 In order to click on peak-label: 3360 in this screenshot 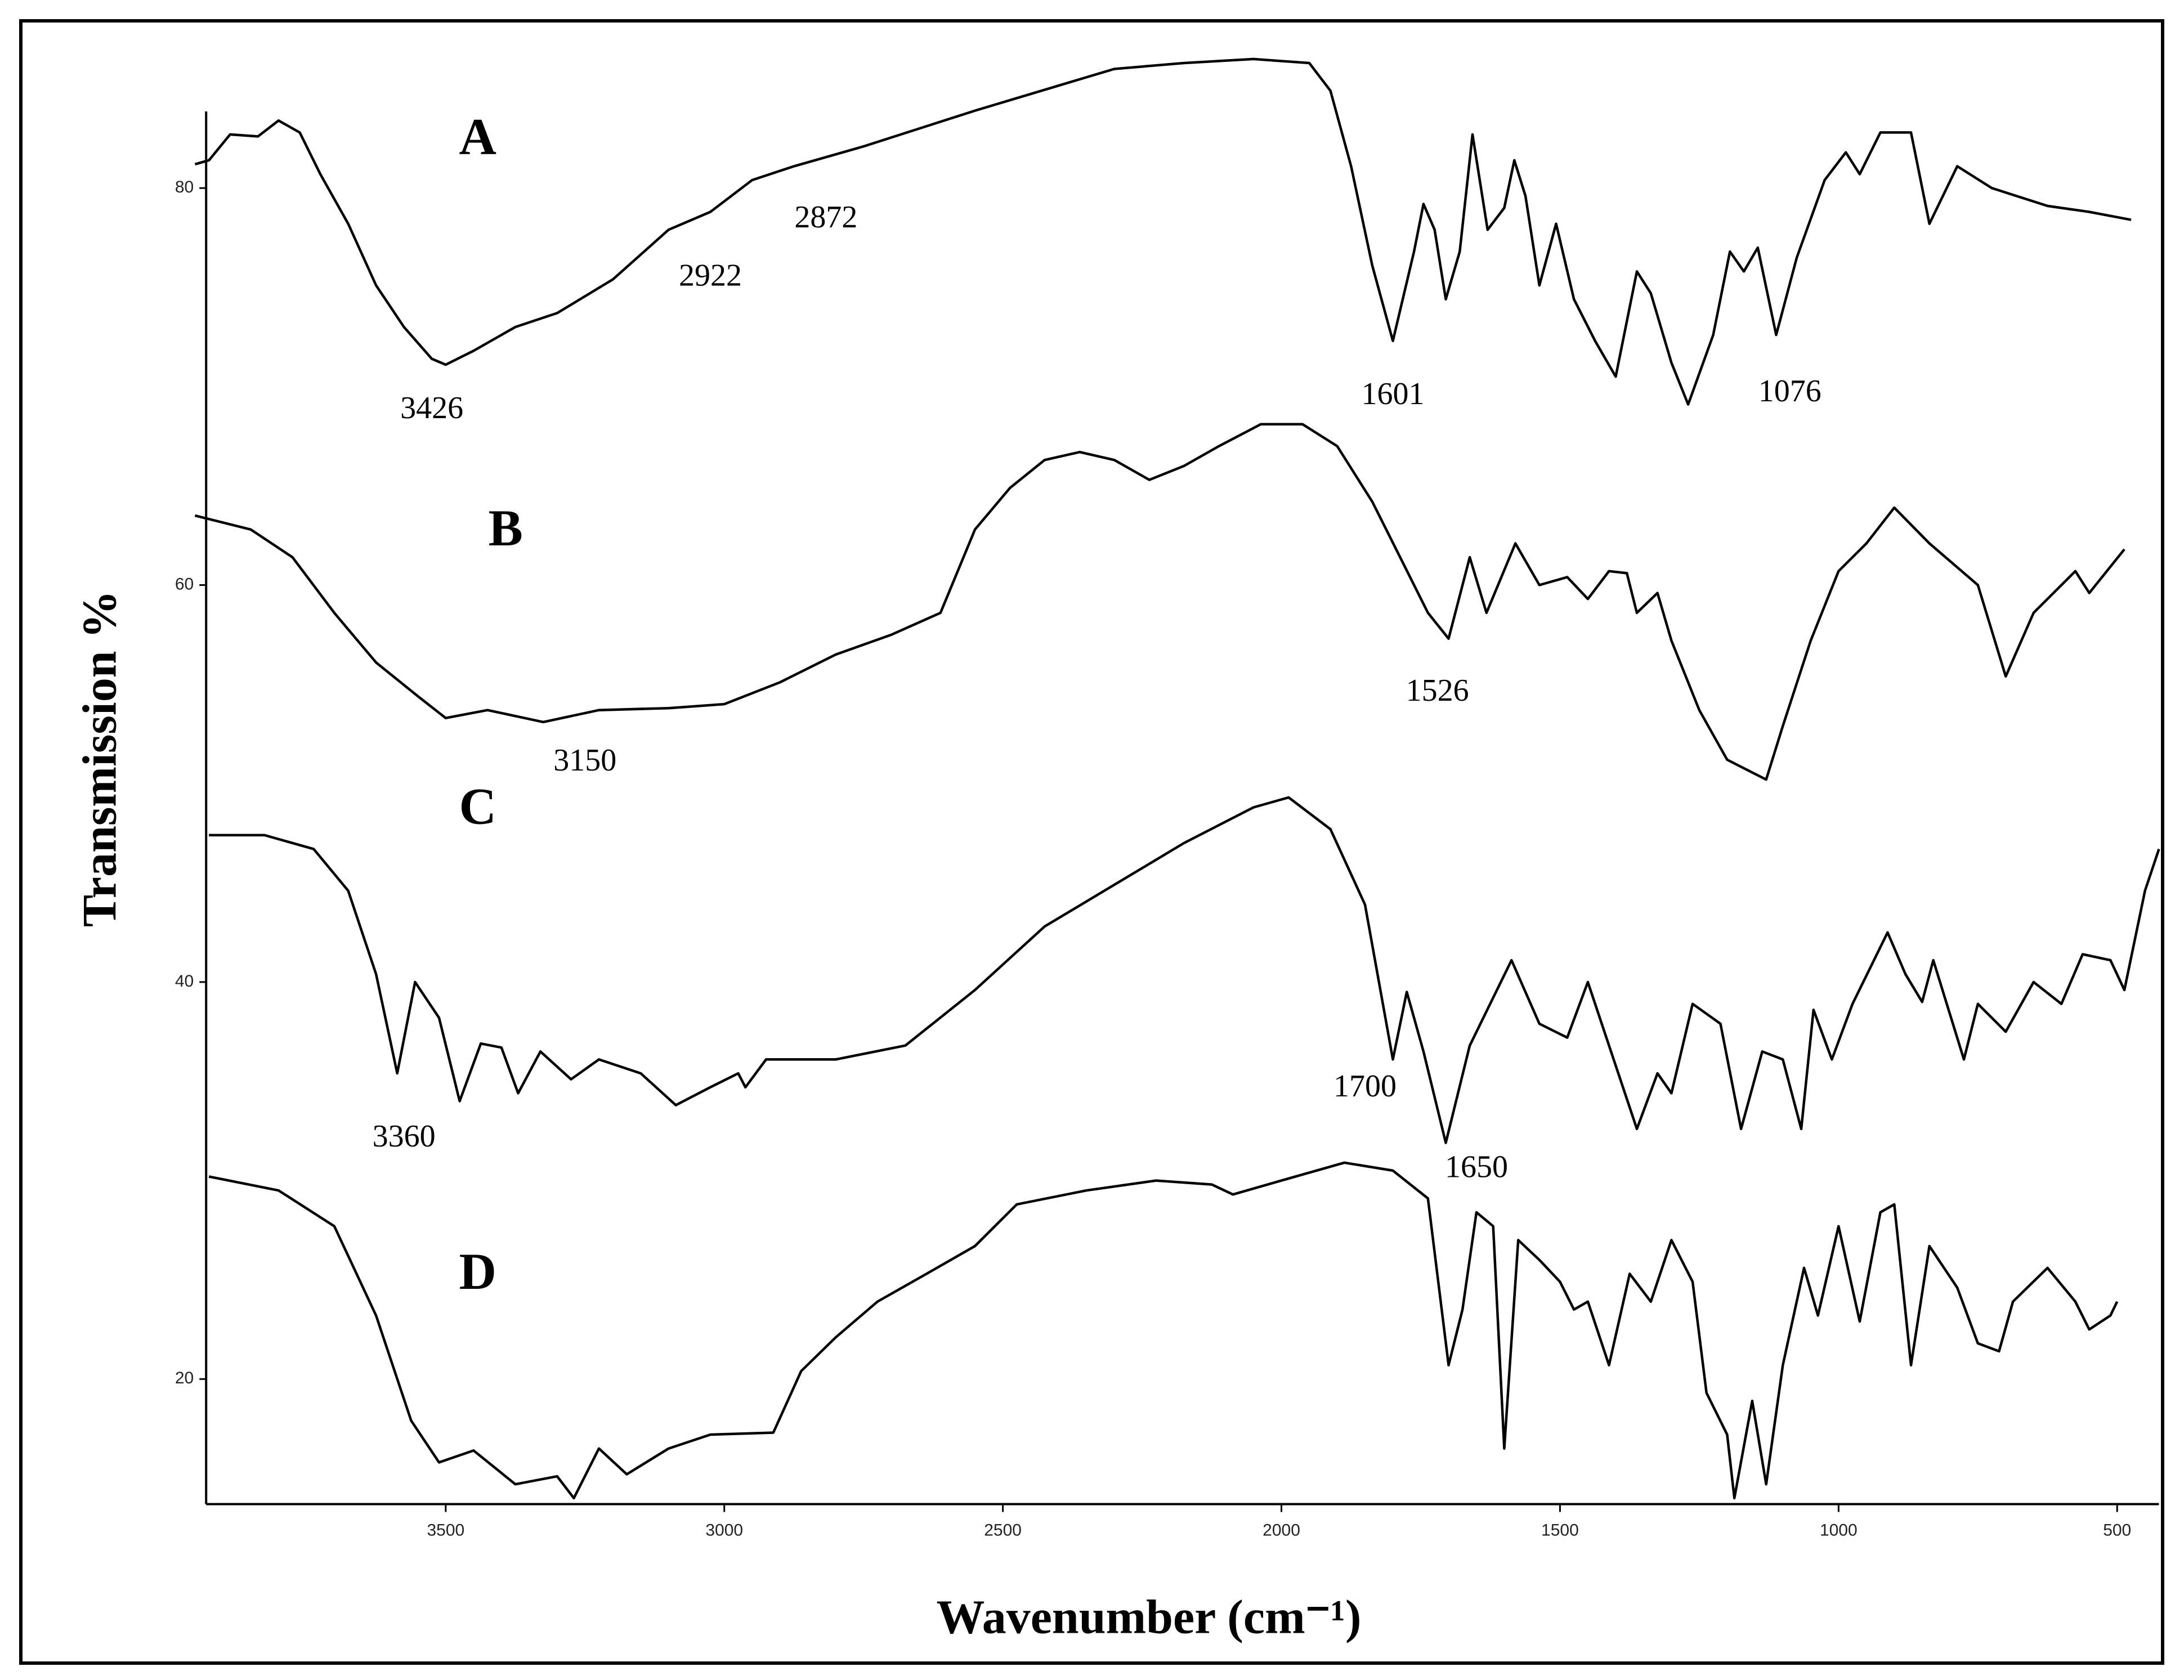, I will do `click(404, 1136)`.